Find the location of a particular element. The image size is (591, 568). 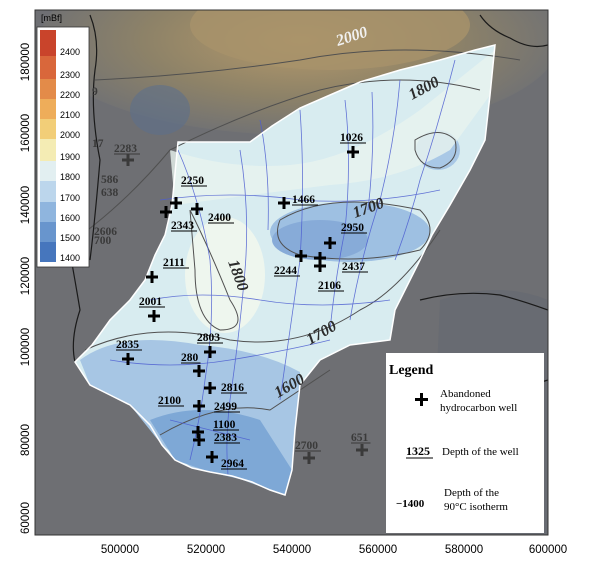

well-depth-label: 2100 is located at coordinates (169, 401).